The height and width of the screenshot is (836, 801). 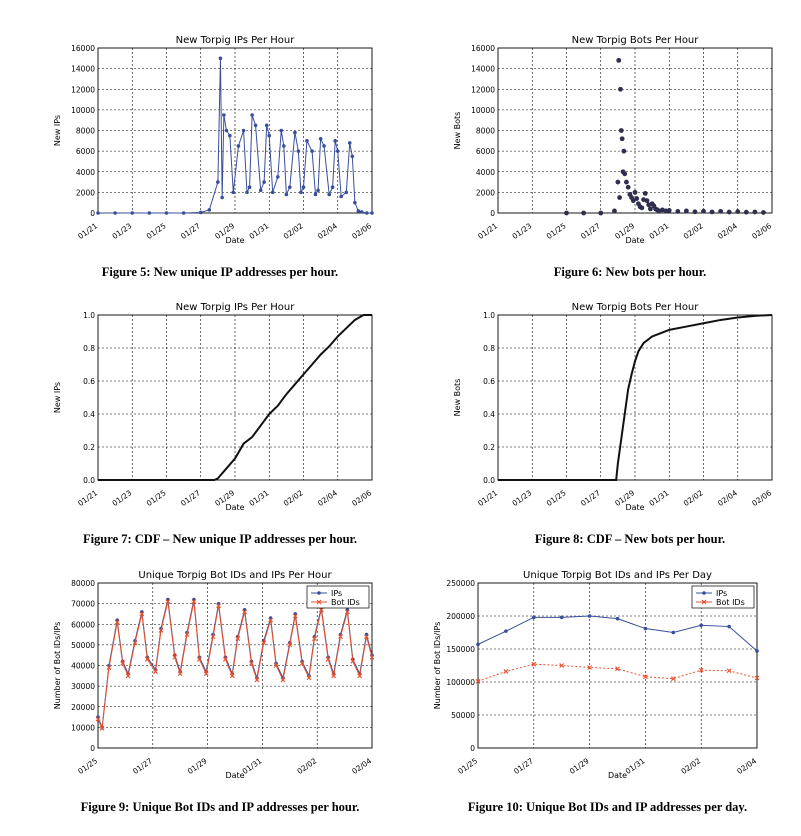 I want to click on y-tick-label: 16000, so click(x=483, y=48).